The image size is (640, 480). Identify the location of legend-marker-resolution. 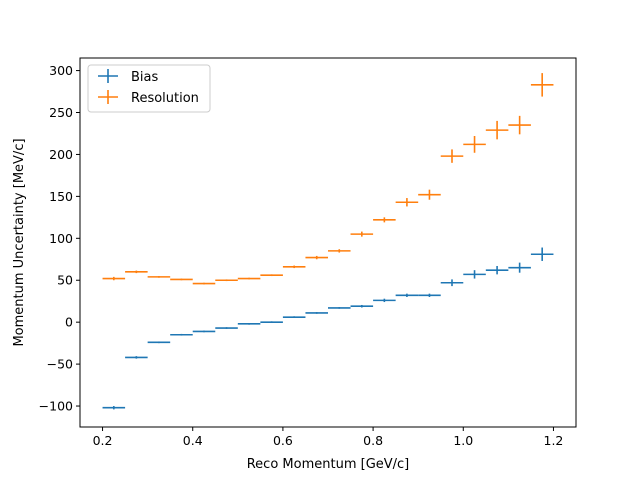
(108, 97).